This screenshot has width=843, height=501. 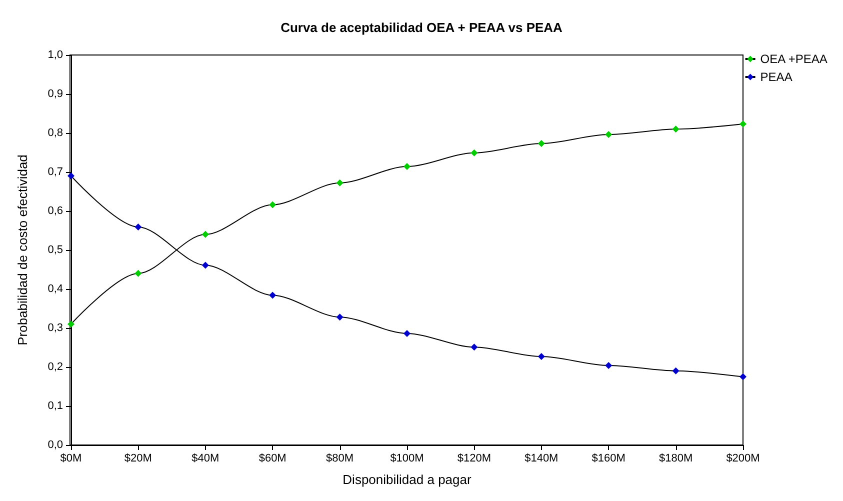 I want to click on x-tick-label: $140M, so click(x=541, y=458).